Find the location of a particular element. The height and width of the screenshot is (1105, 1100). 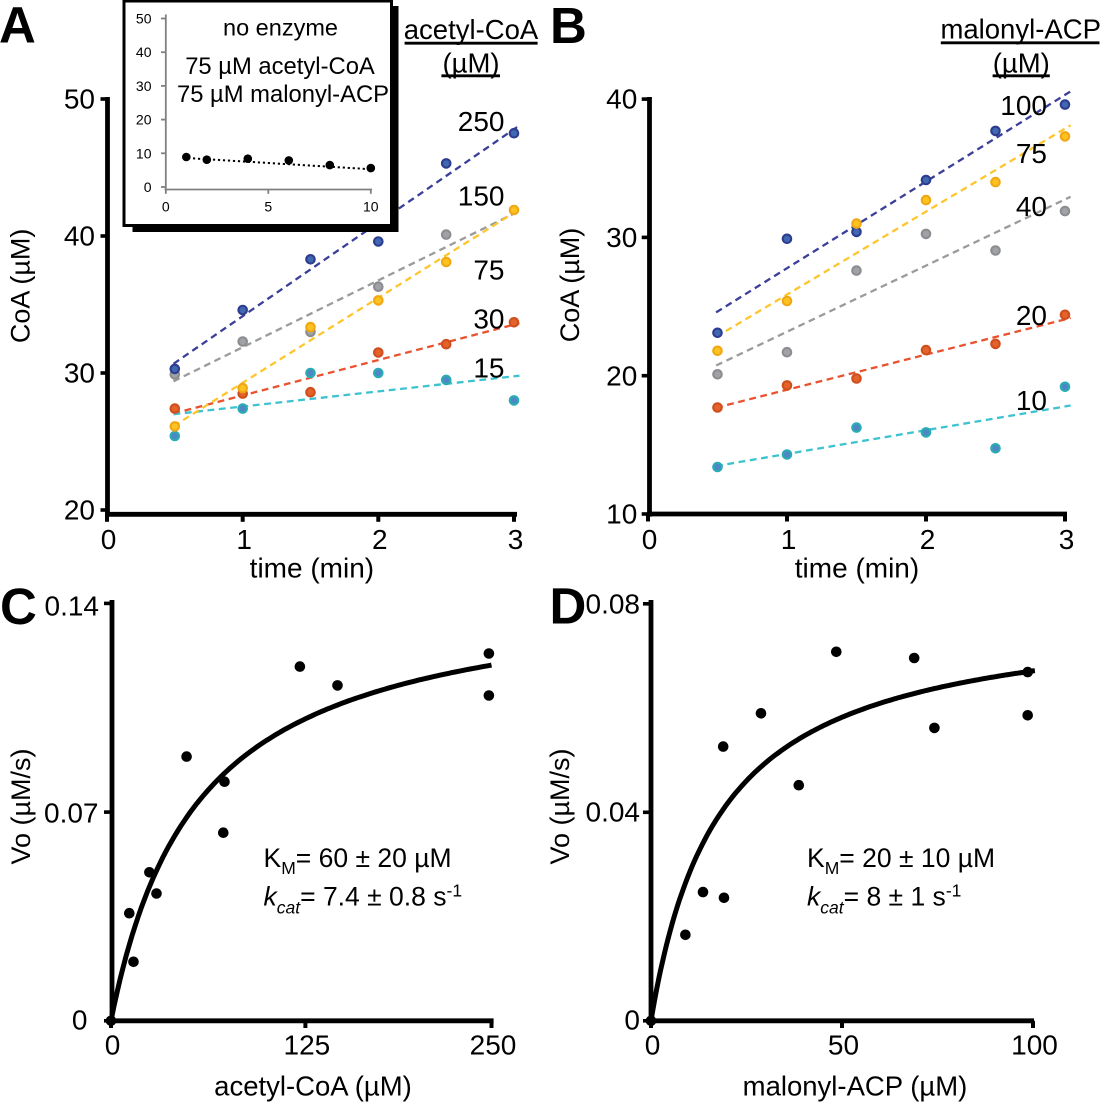

svg-text: KM= 20 ± 10 µM is located at coordinates (901, 860).